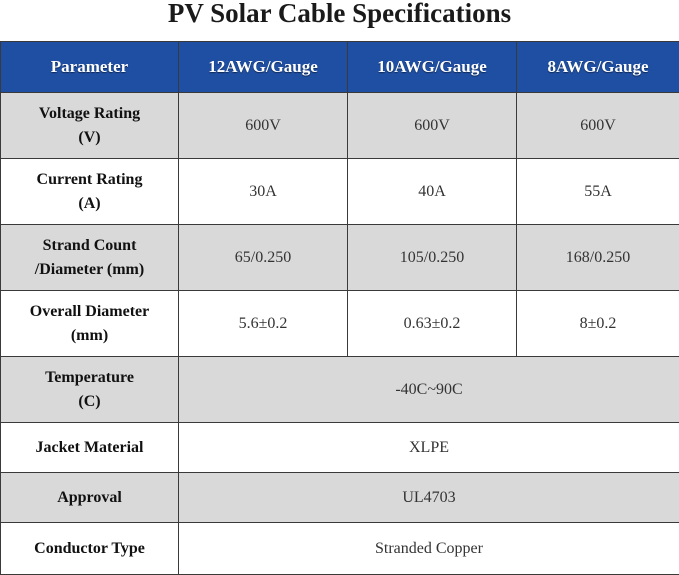  What do you see at coordinates (263, 324) in the screenshot?
I see `cell-12awg: 5.6±0.2` at bounding box center [263, 324].